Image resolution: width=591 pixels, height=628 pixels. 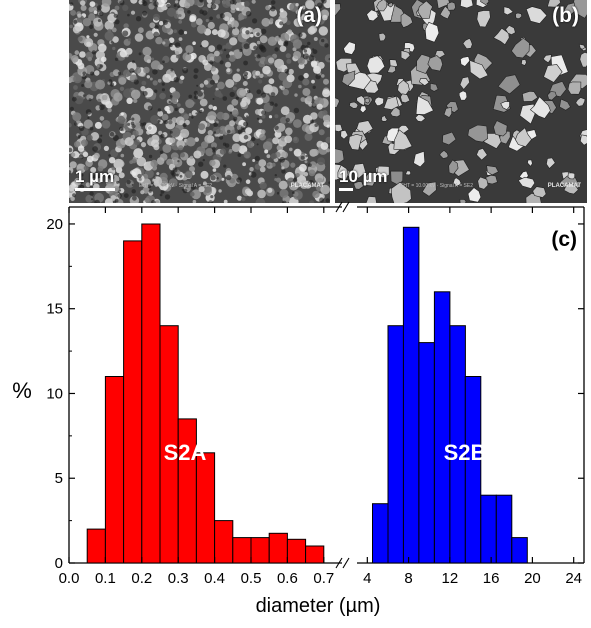 I want to click on scale-label-b: 10 µm, so click(x=363, y=176).